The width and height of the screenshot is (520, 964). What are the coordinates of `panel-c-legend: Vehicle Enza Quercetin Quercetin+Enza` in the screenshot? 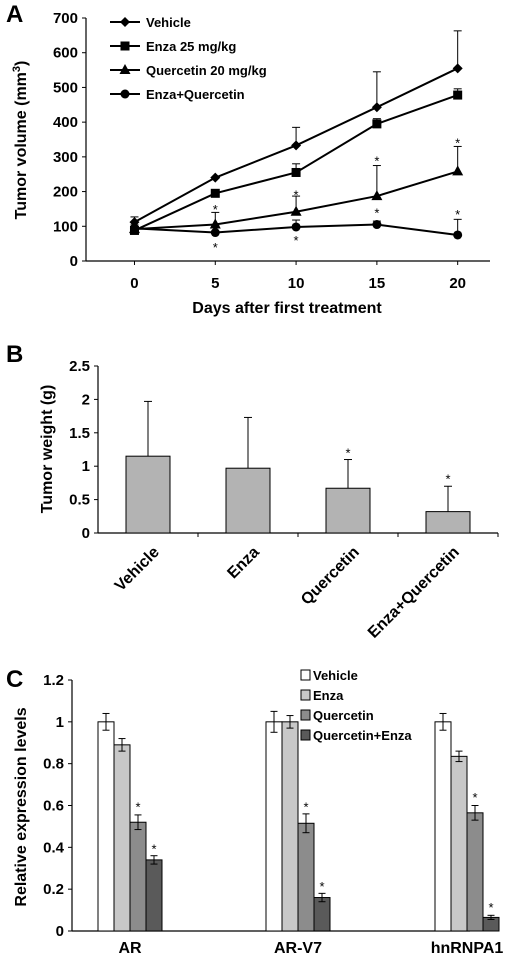 It's located at (356, 705).